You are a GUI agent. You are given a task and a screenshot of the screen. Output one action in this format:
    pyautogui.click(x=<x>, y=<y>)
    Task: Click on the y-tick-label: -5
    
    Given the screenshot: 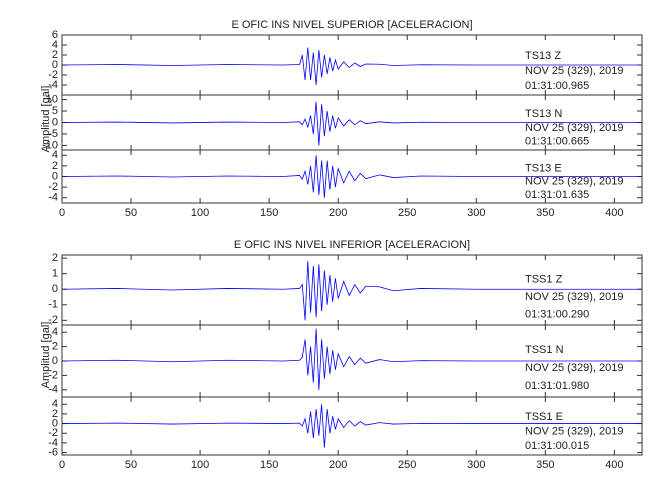 What is the action you would take?
    pyautogui.click(x=53, y=134)
    